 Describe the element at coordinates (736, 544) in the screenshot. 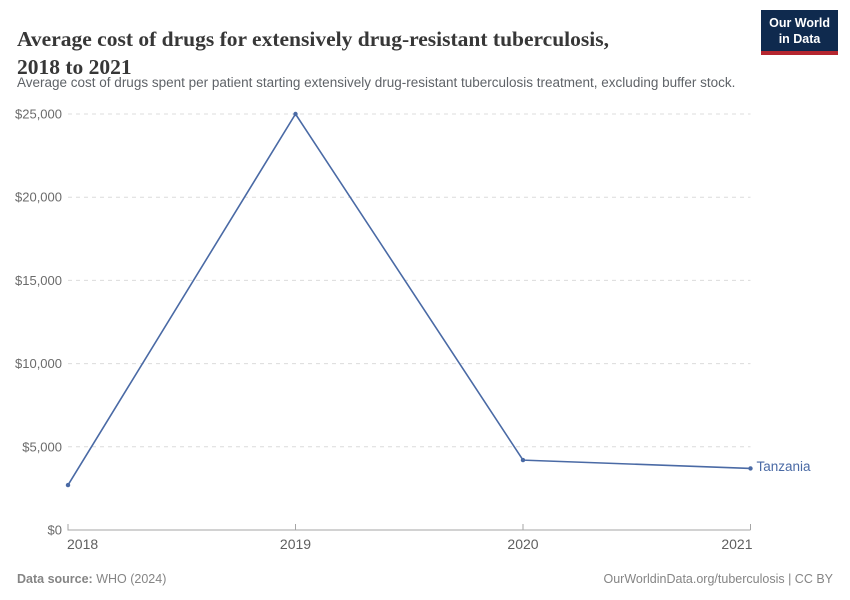

I see `x-axis-tick-label: 2021` at that location.